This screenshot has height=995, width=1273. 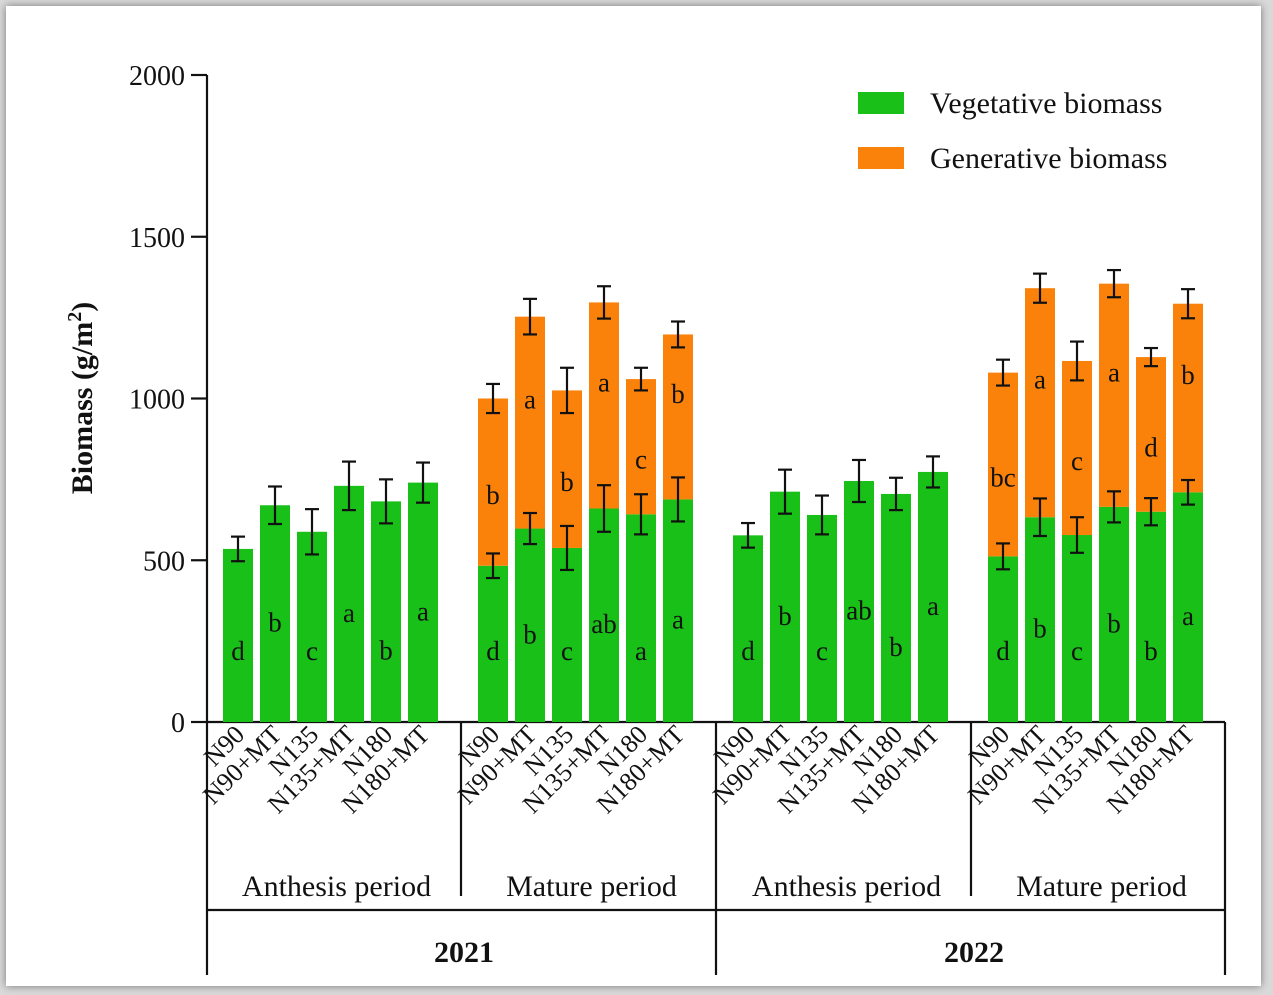 I want to click on sig-letter-generative: bc, so click(x=1003, y=477).